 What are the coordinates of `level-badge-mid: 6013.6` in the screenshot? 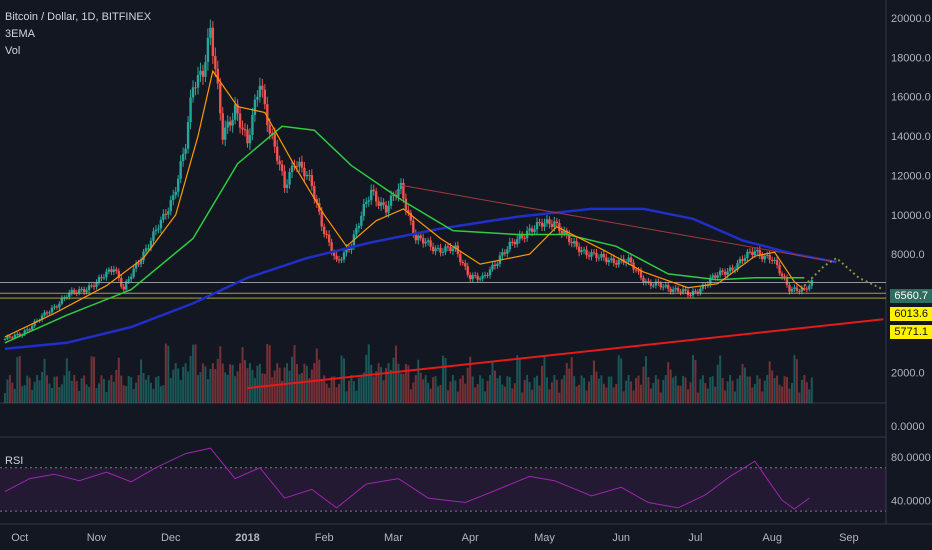 It's located at (911, 314).